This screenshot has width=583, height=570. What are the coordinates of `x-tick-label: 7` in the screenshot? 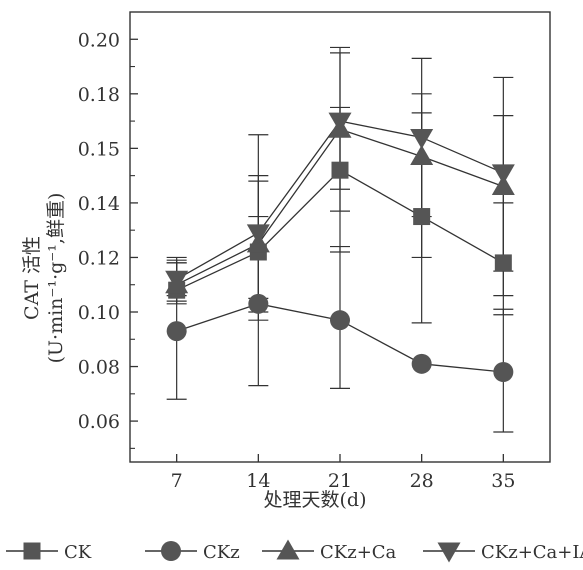 It's located at (177, 481).